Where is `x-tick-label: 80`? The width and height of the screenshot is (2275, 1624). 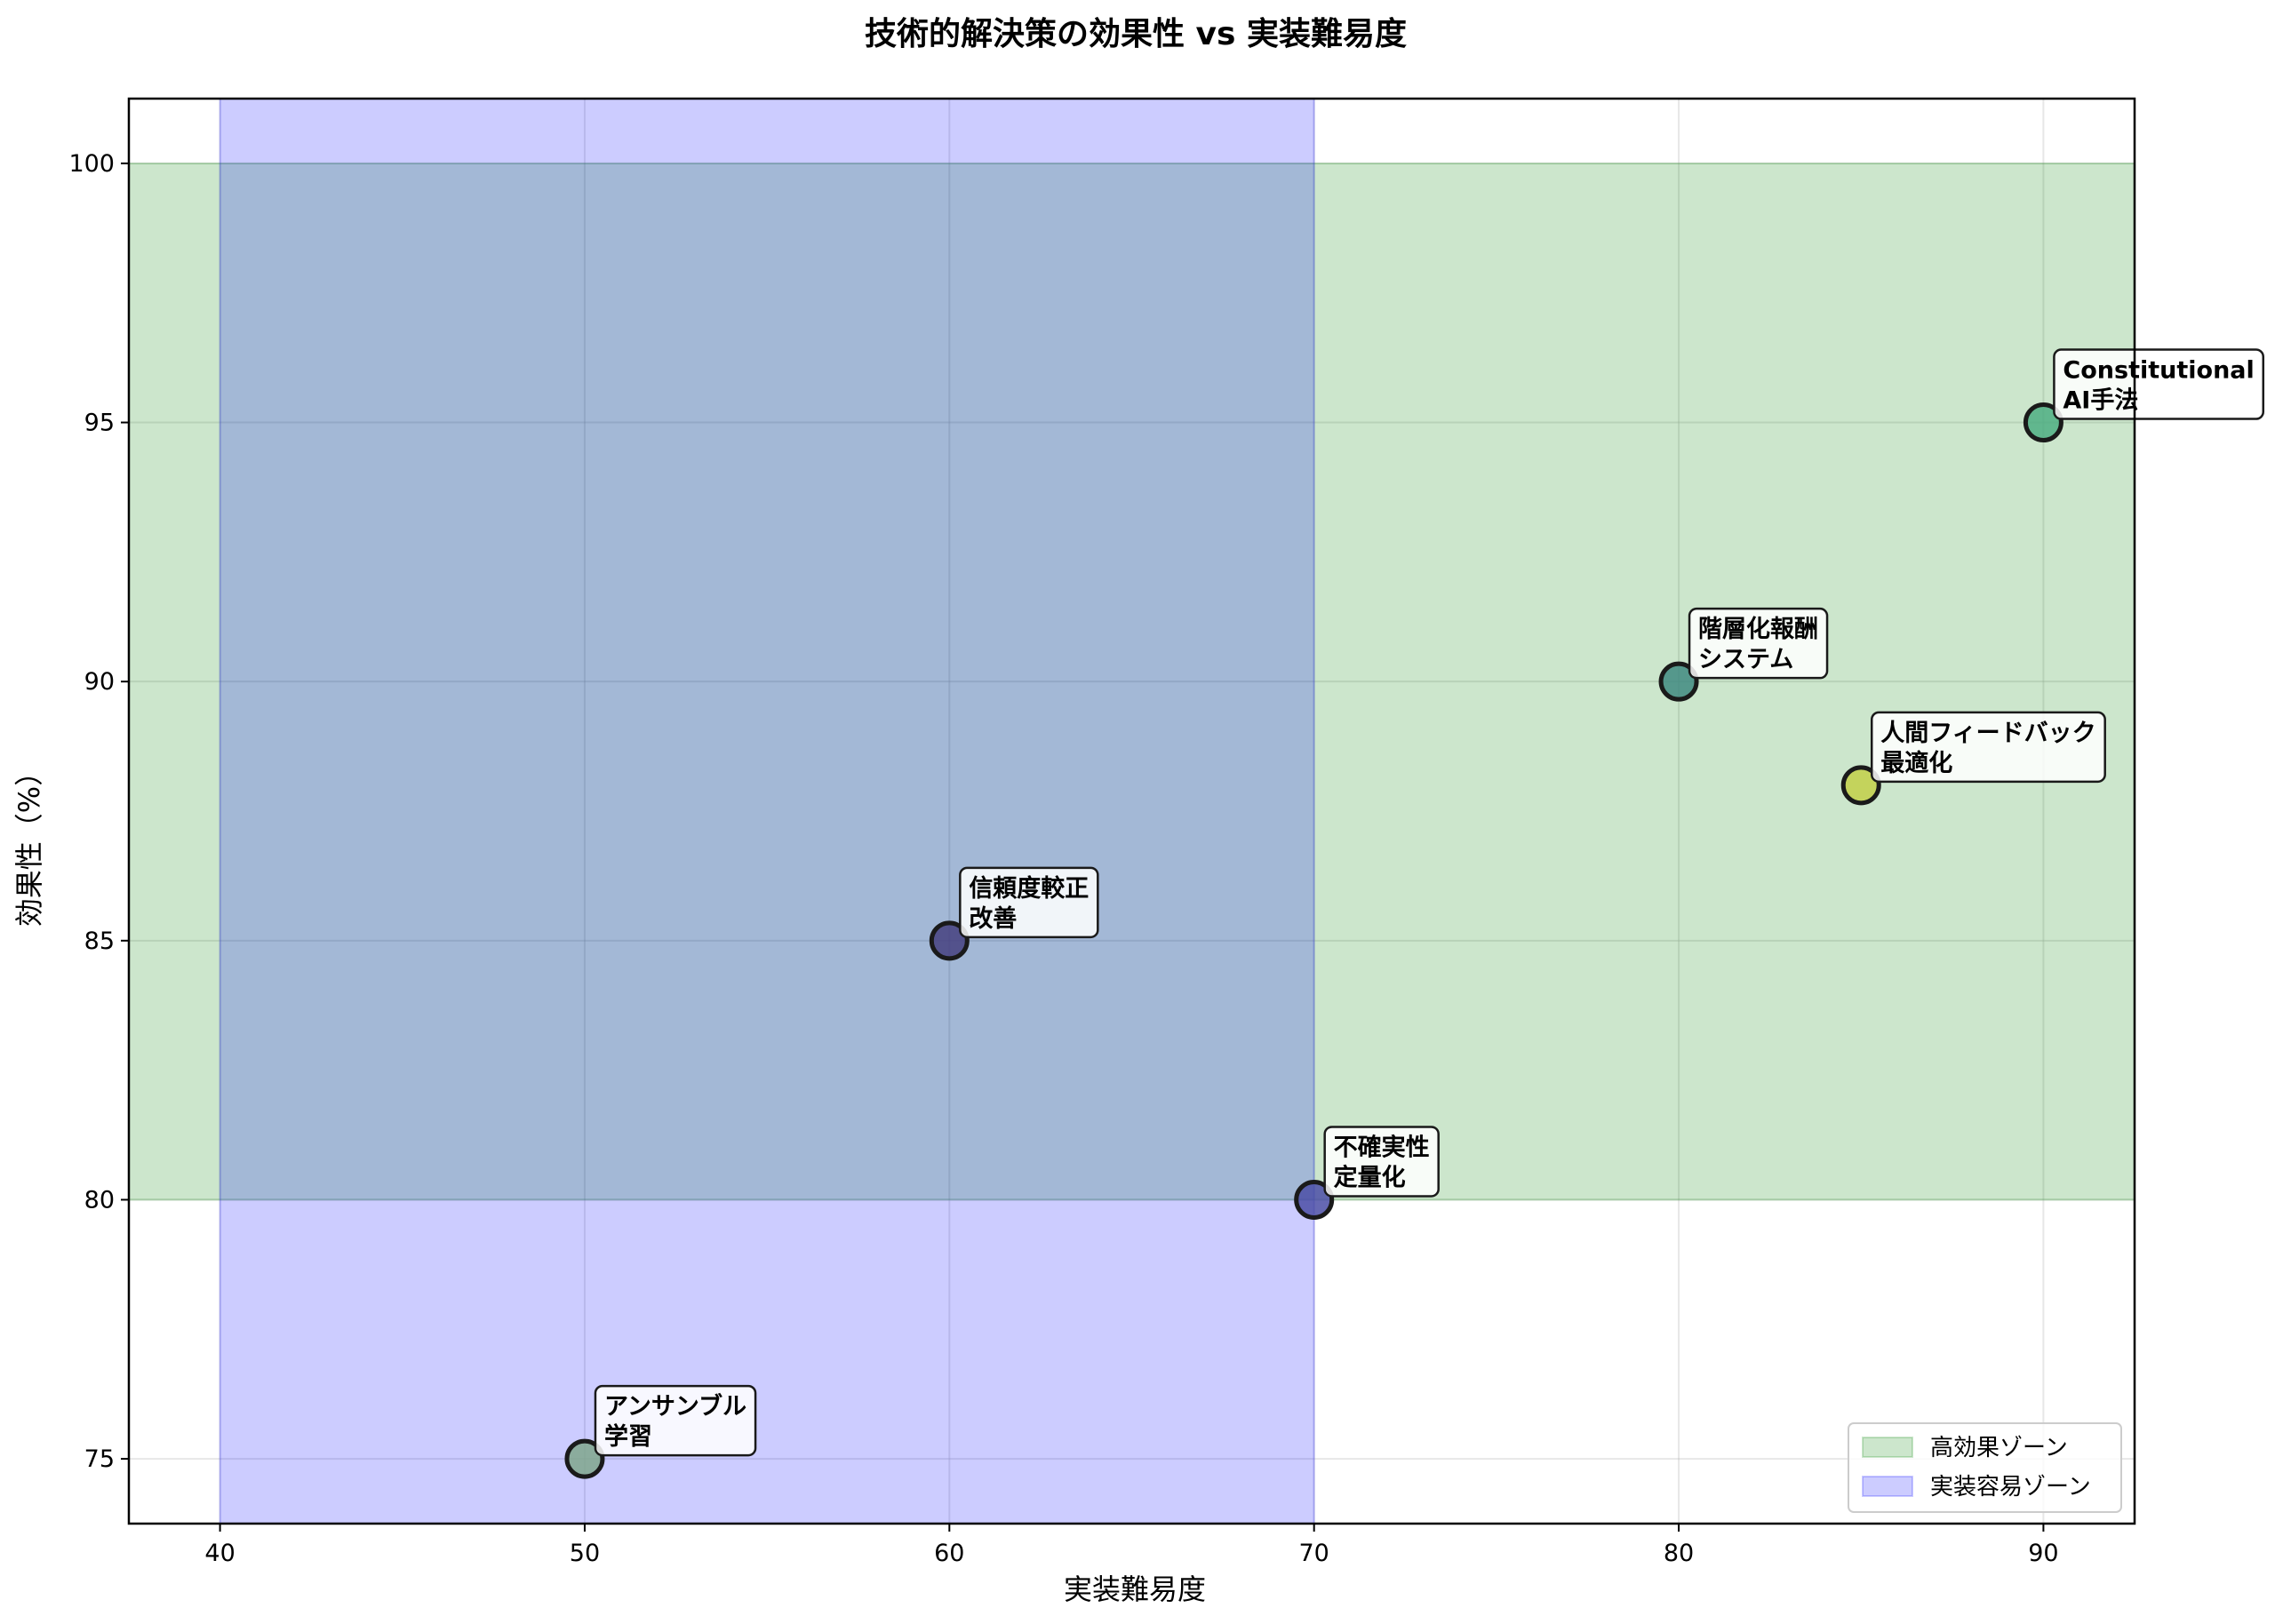
x-tick-label: 80 is located at coordinates (1679, 1554).